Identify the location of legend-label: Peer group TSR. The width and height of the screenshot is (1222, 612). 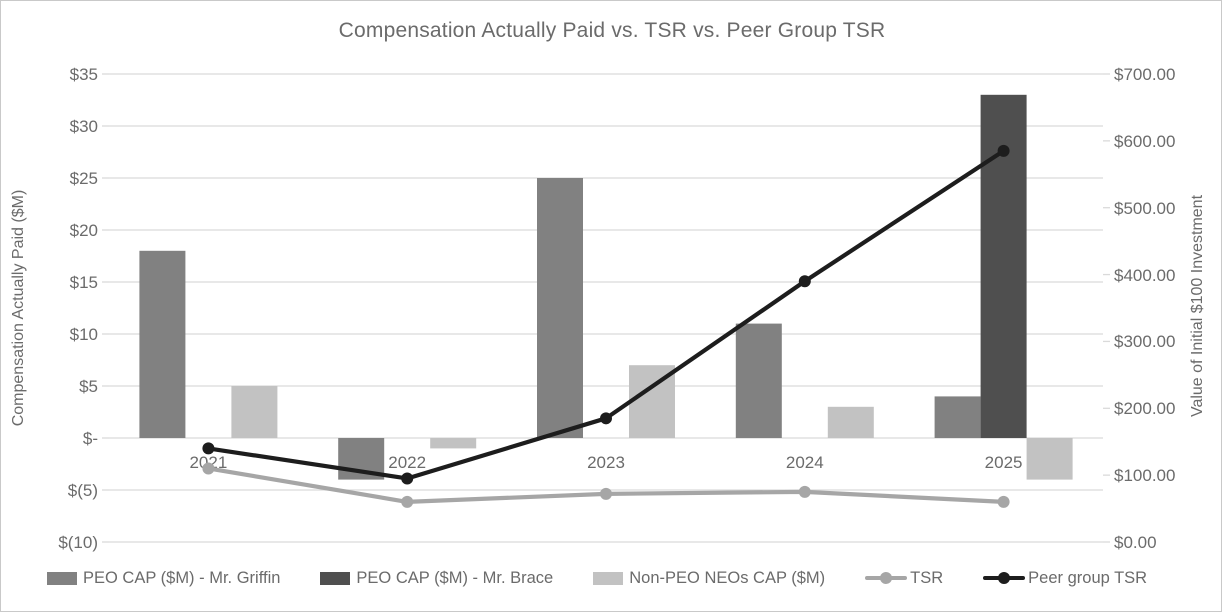
(1088, 577).